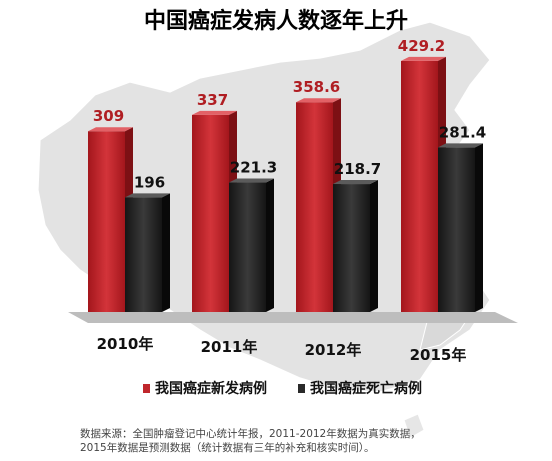 The height and width of the screenshot is (461, 552). Describe the element at coordinates (276, 21) in the screenshot. I see `chart-title: 中国癌症发病人数逐年上升` at that location.